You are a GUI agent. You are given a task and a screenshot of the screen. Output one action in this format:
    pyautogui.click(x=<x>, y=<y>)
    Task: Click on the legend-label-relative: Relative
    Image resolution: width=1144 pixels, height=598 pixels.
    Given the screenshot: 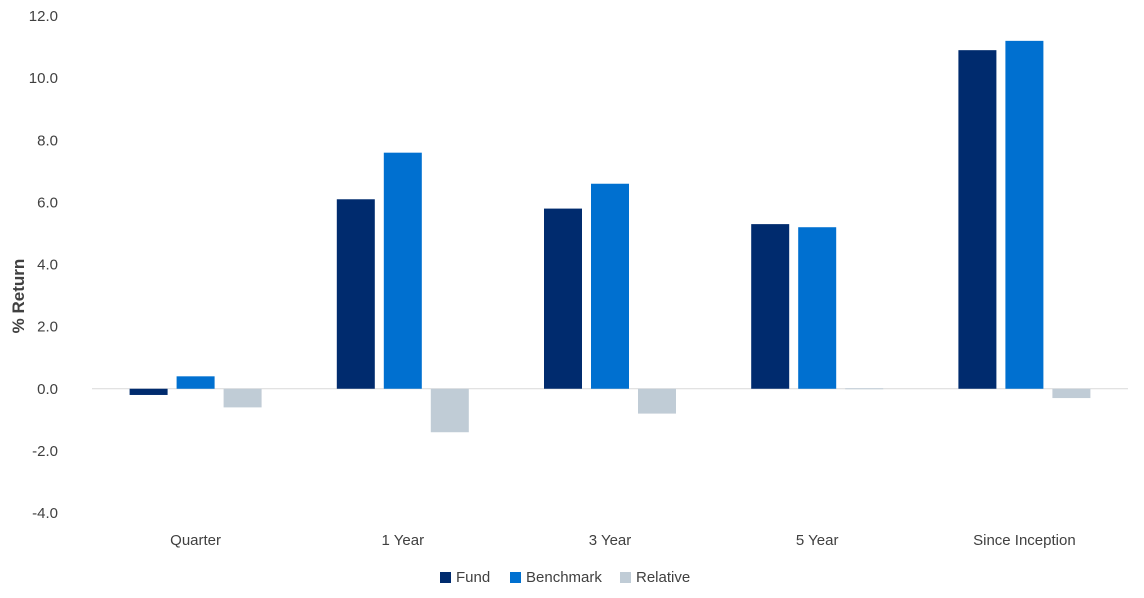 What is the action you would take?
    pyautogui.click(x=663, y=577)
    